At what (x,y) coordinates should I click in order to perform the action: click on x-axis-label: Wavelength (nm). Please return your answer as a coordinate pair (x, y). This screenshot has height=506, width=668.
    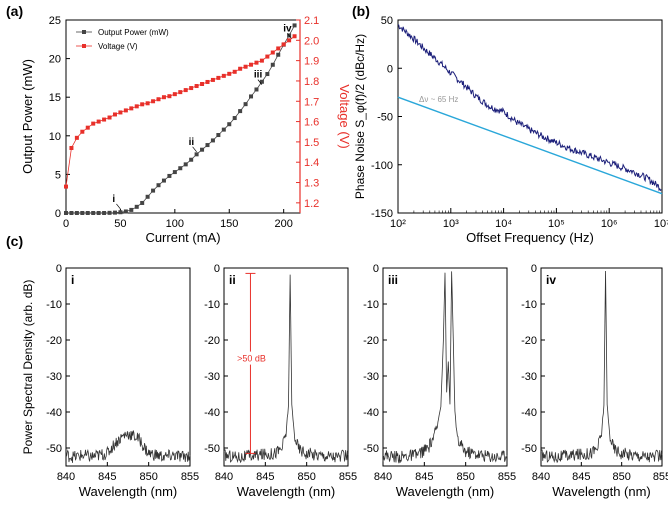
    Looking at the image, I should click on (128, 491).